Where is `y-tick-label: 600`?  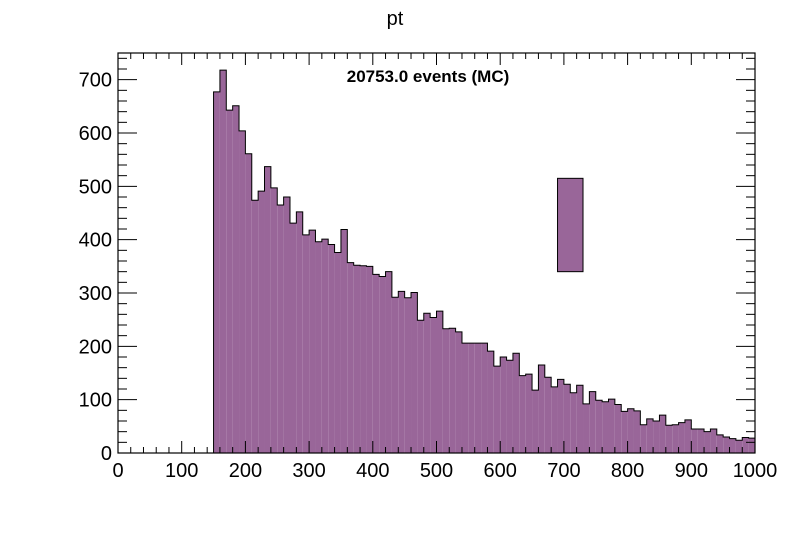 y-tick-label: 600 is located at coordinates (95, 134).